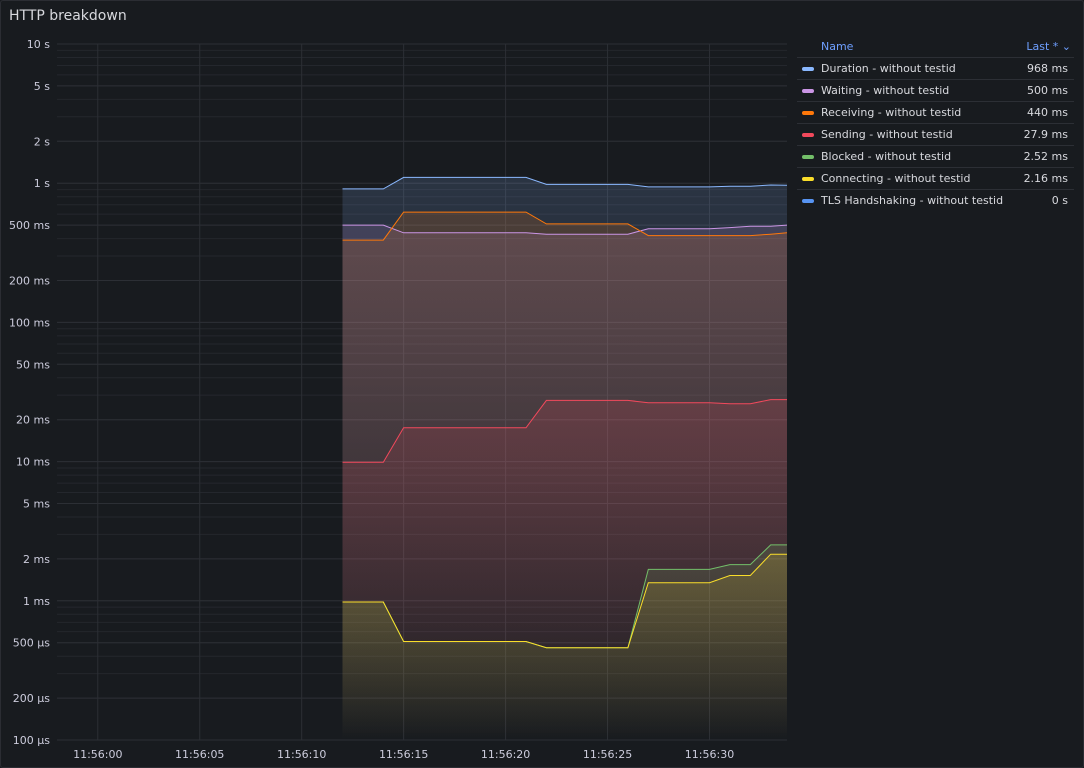  I want to click on x-tick-label: 11:56:15, so click(403, 754).